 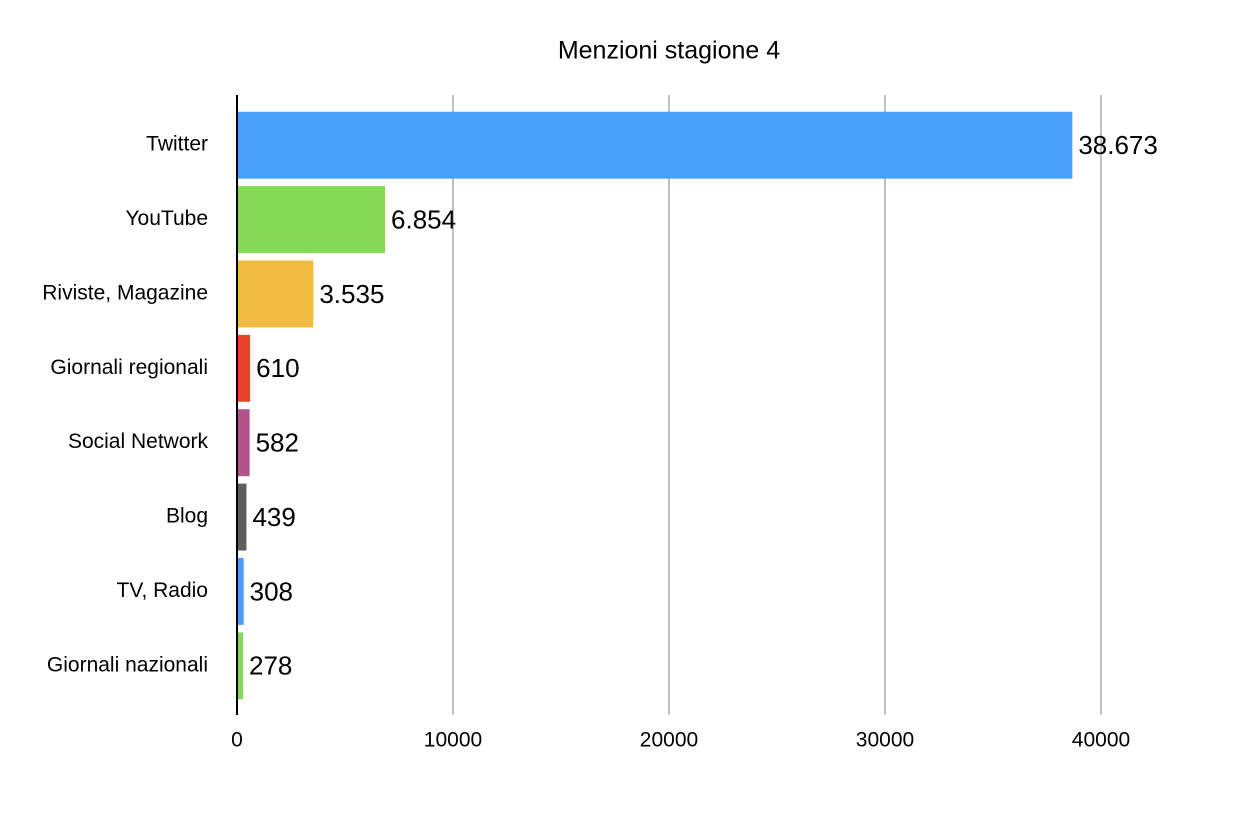 What do you see at coordinates (453, 740) in the screenshot?
I see `x-tick-label: 10000` at bounding box center [453, 740].